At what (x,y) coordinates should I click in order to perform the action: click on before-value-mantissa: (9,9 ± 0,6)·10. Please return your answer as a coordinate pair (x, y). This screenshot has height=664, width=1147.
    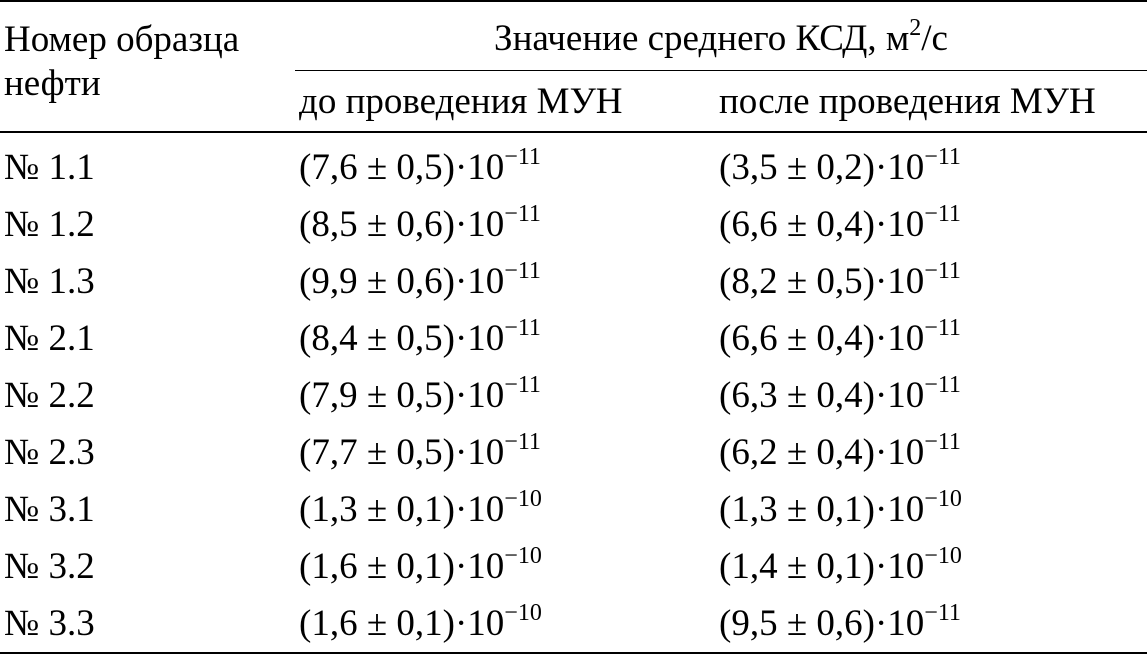
    Looking at the image, I should click on (402, 281).